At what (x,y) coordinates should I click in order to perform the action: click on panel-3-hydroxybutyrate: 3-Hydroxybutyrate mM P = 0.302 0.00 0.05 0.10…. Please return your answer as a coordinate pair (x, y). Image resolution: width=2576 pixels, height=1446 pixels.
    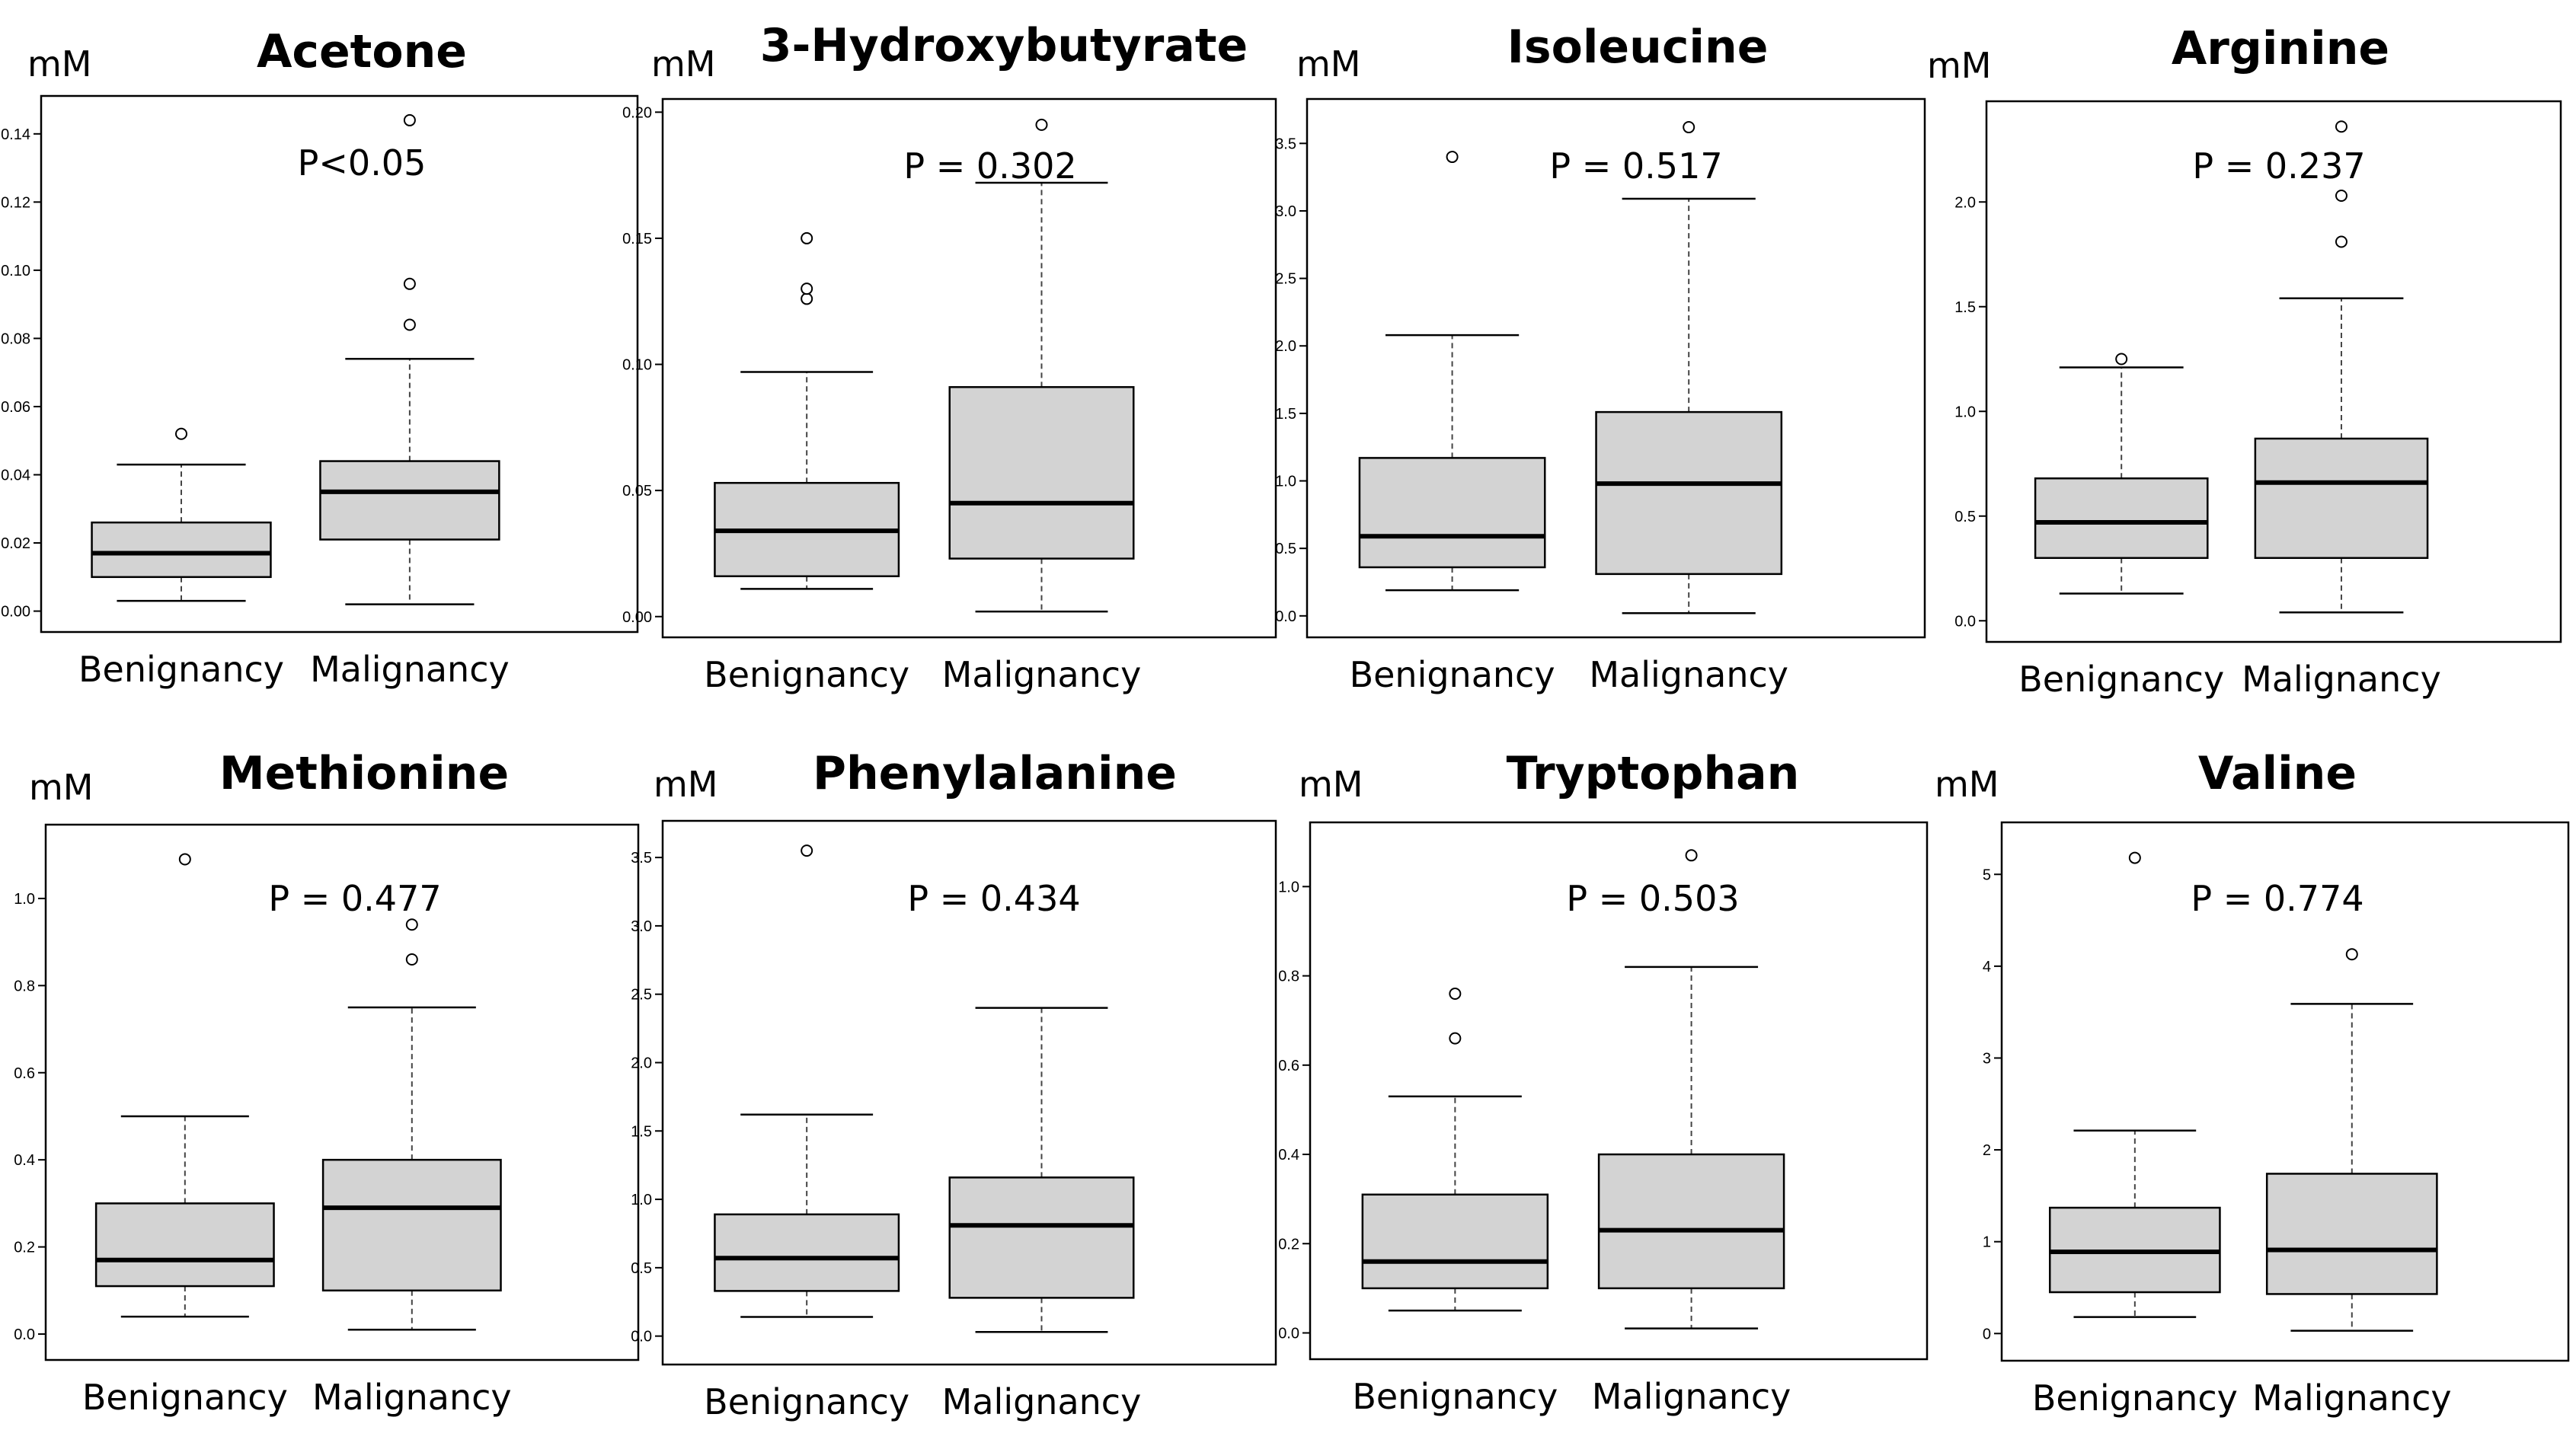
    Looking at the image, I should click on (949, 357).